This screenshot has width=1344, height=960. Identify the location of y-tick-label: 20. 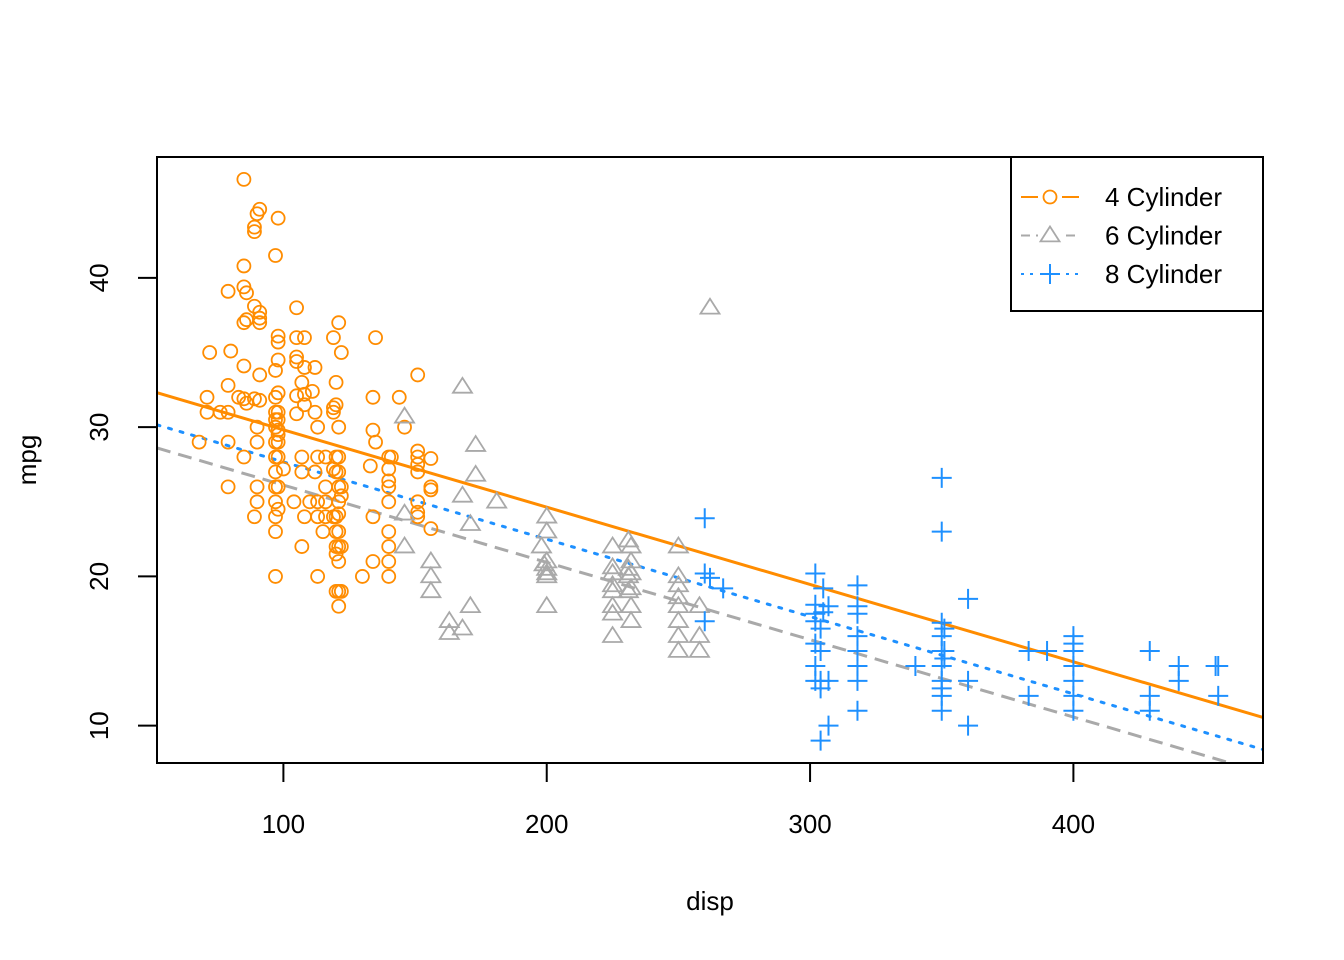
(99, 576).